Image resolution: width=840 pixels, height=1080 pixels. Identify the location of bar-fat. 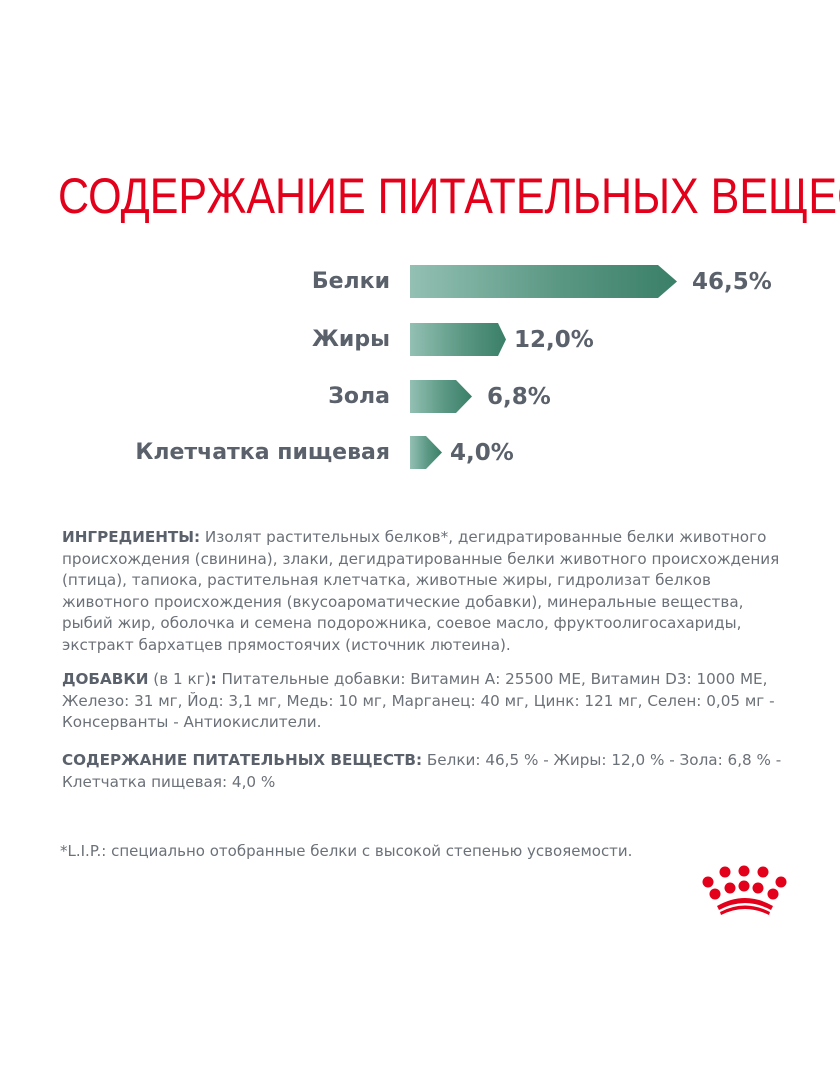
(458, 339).